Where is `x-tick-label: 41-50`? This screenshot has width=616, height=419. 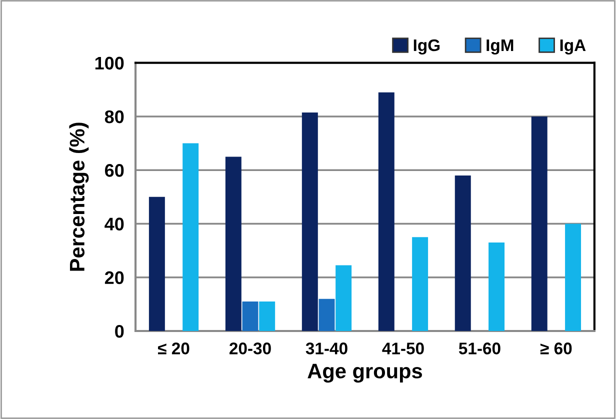 x-tick-label: 41-50 is located at coordinates (403, 348).